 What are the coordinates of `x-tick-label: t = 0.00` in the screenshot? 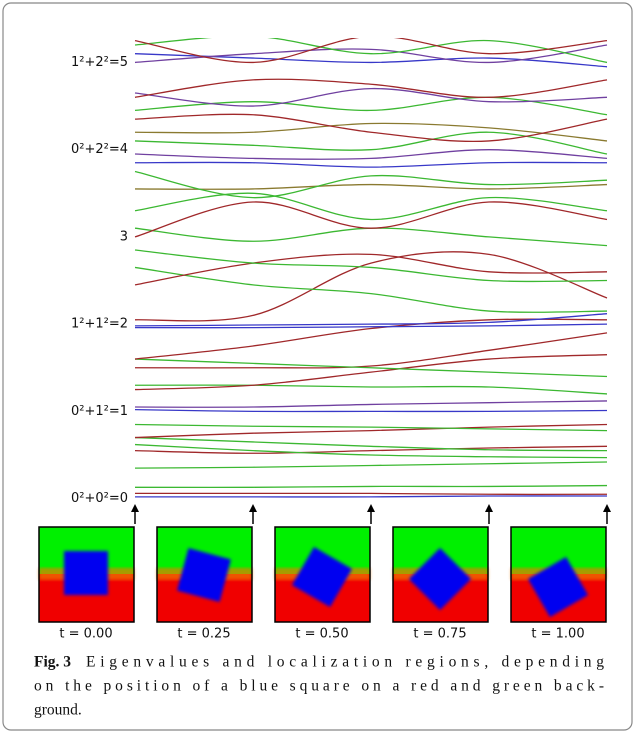 It's located at (85, 634).